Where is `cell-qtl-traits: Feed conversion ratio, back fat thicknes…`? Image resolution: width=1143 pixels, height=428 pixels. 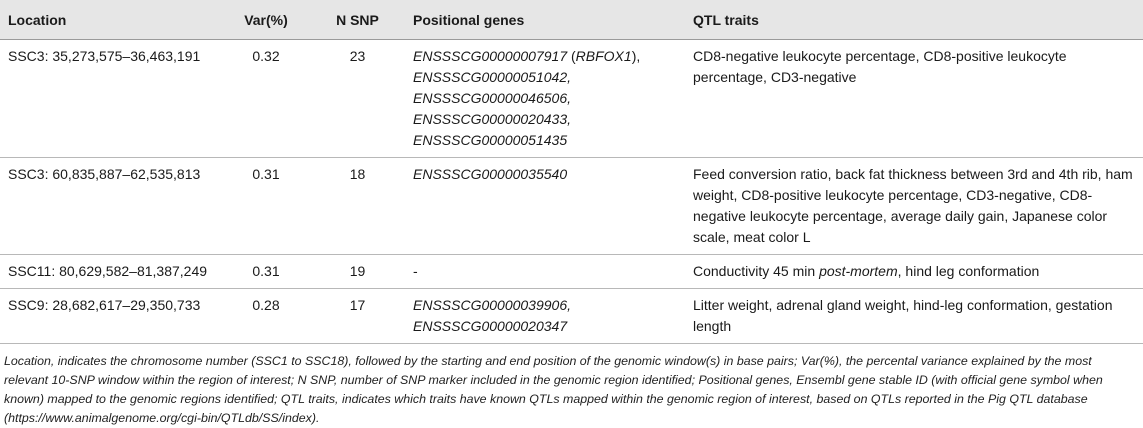 cell-qtl-traits: Feed conversion ratio, back fat thicknes… is located at coordinates (914, 206).